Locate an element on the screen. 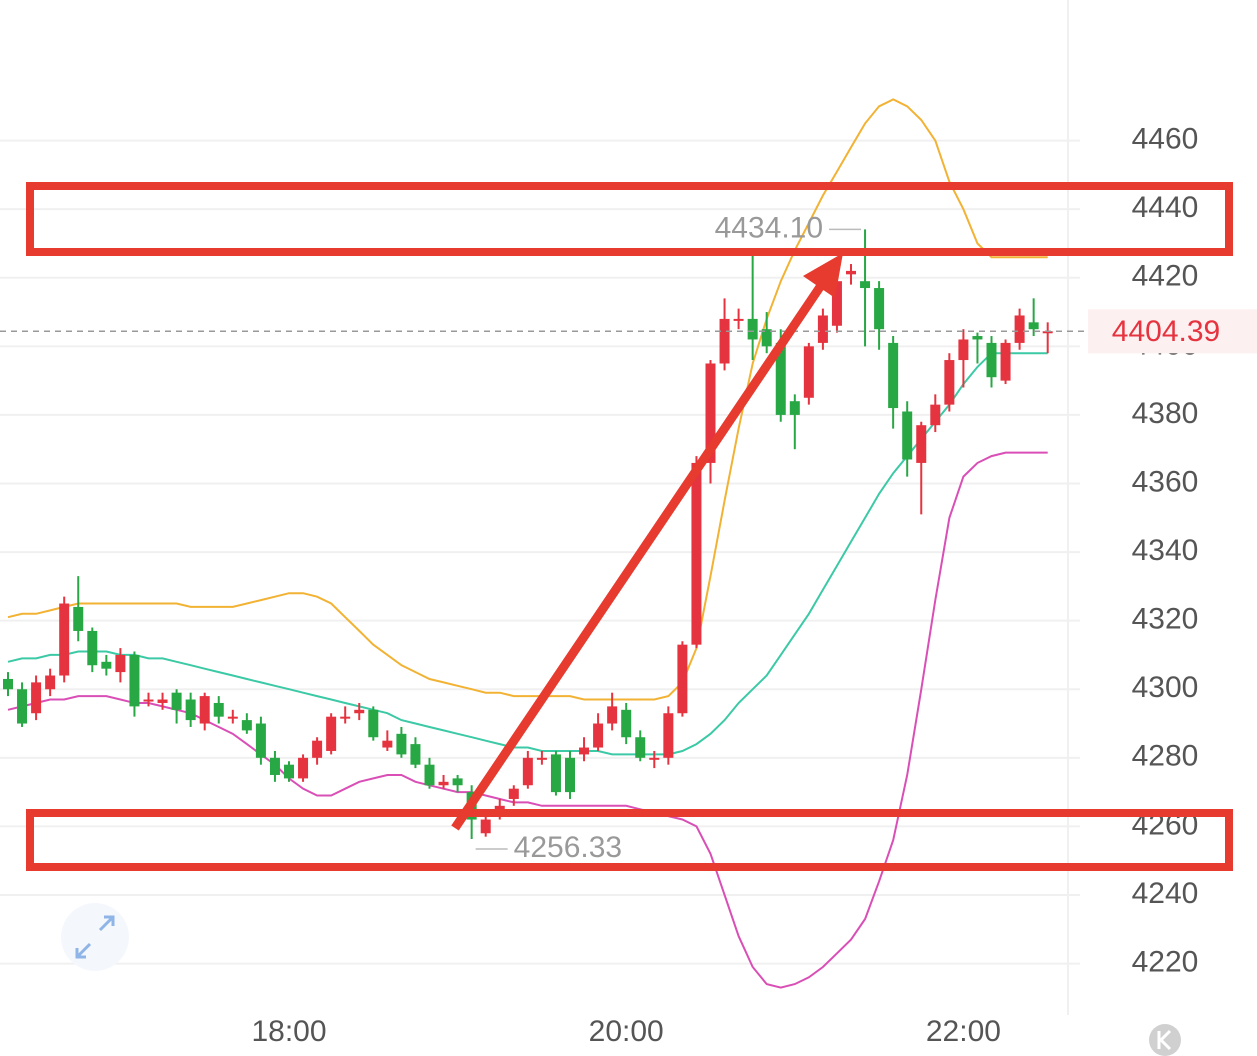 This screenshot has height=1056, width=1257. support-box is located at coordinates (629, 840).